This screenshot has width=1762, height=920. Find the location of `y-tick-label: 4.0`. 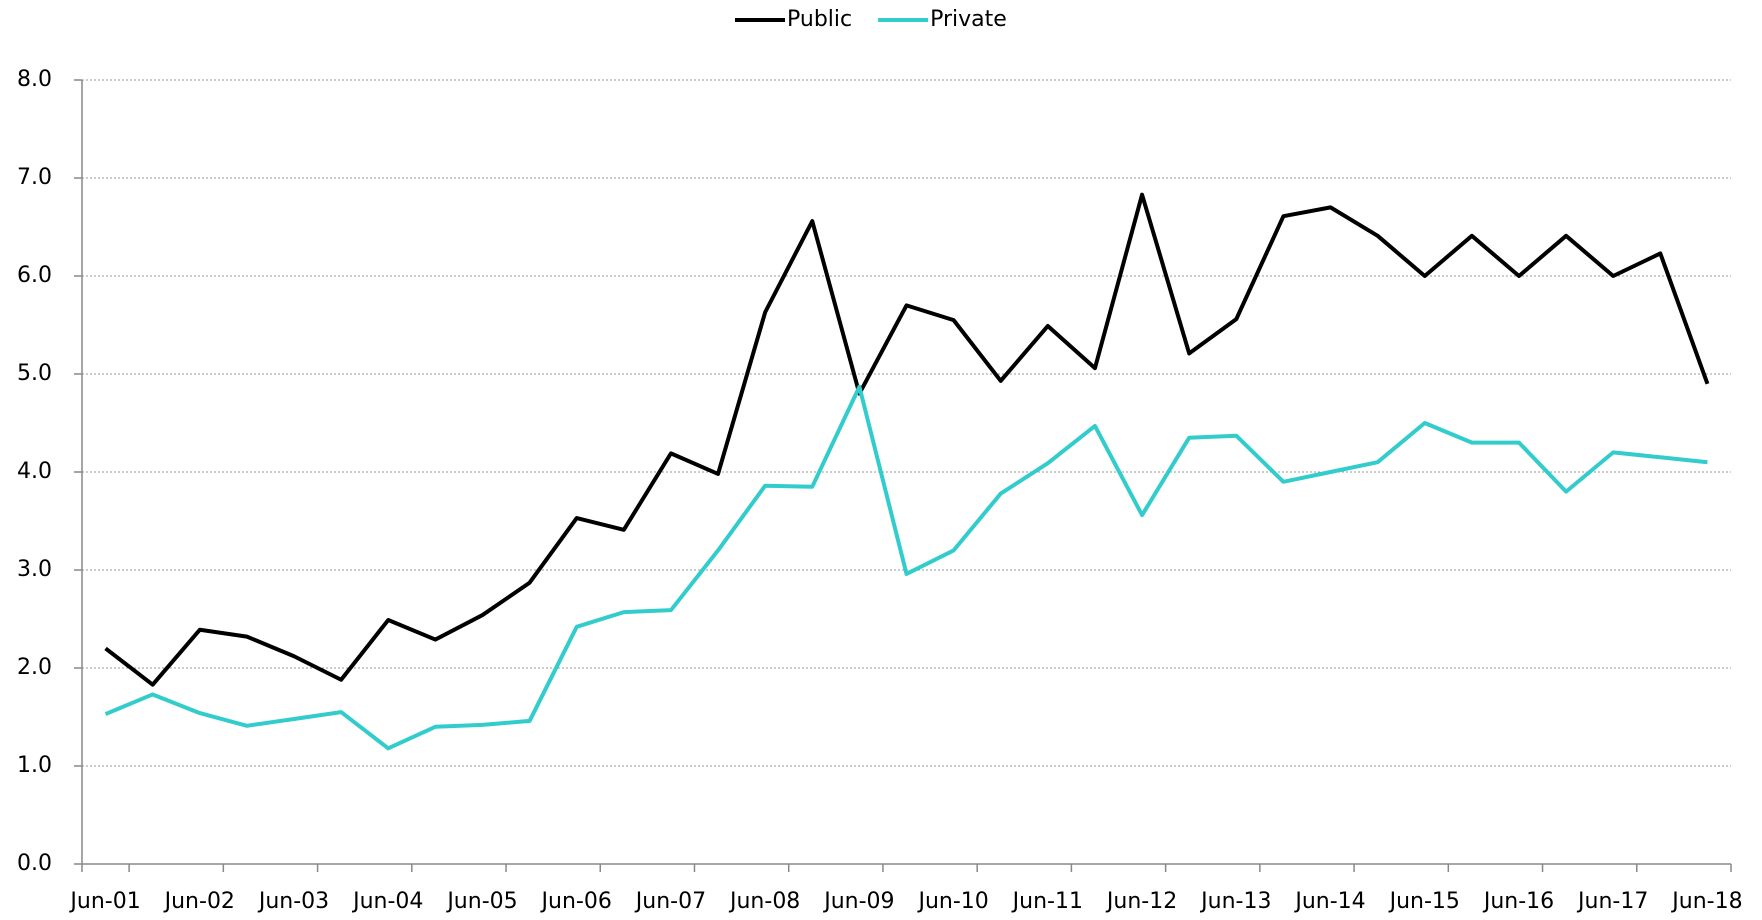

y-tick-label: 4.0 is located at coordinates (34, 471).